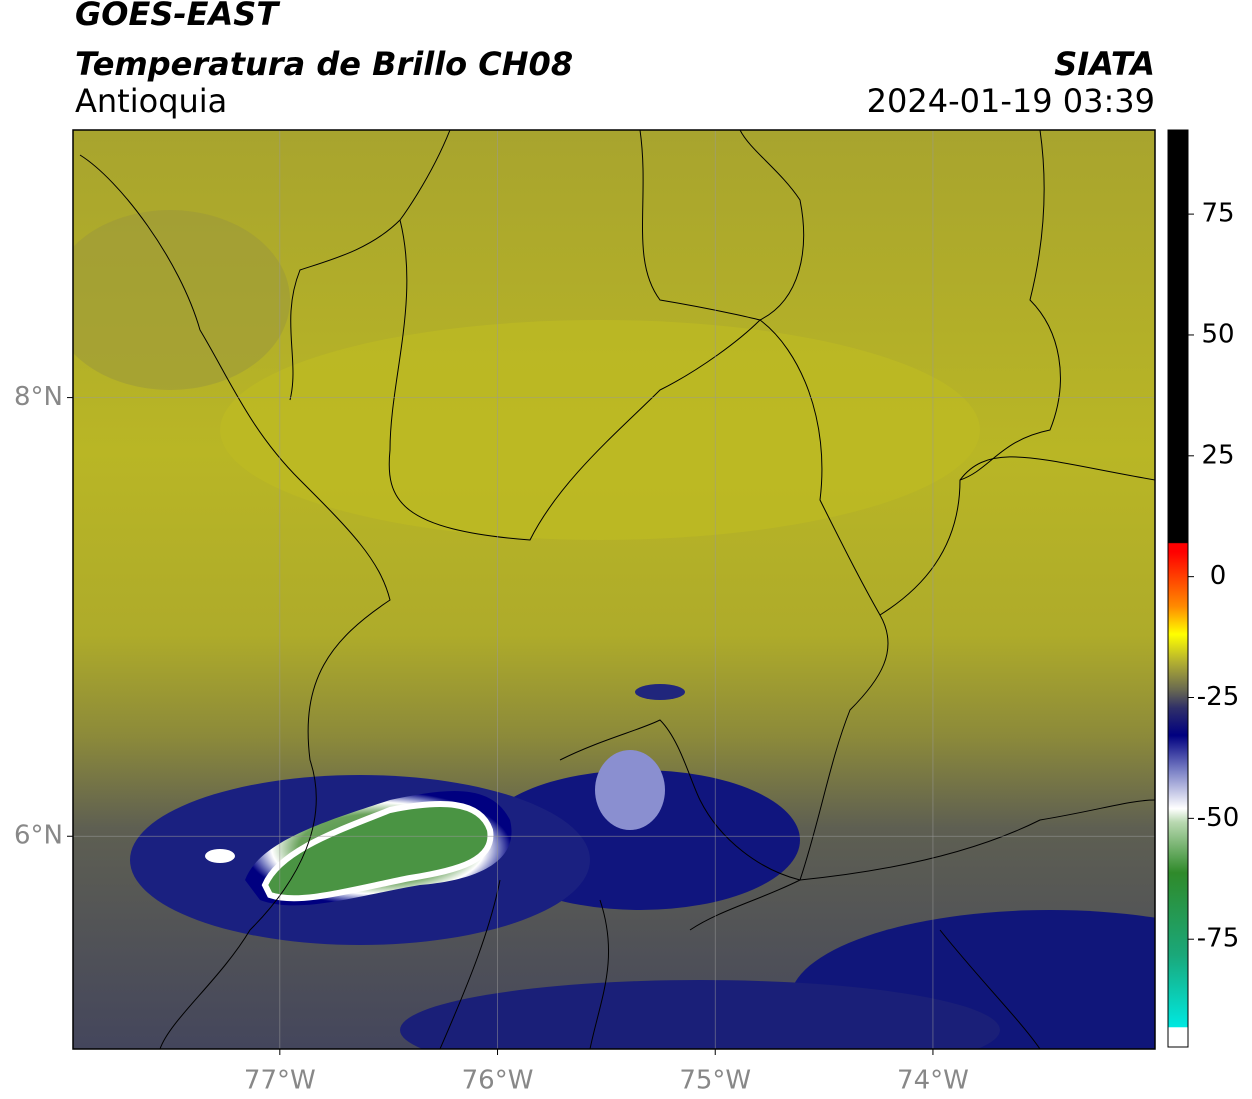 Image resolution: width=1252 pixels, height=1099 pixels. Describe the element at coordinates (1178, 588) in the screenshot. I see `colorbar` at that location.